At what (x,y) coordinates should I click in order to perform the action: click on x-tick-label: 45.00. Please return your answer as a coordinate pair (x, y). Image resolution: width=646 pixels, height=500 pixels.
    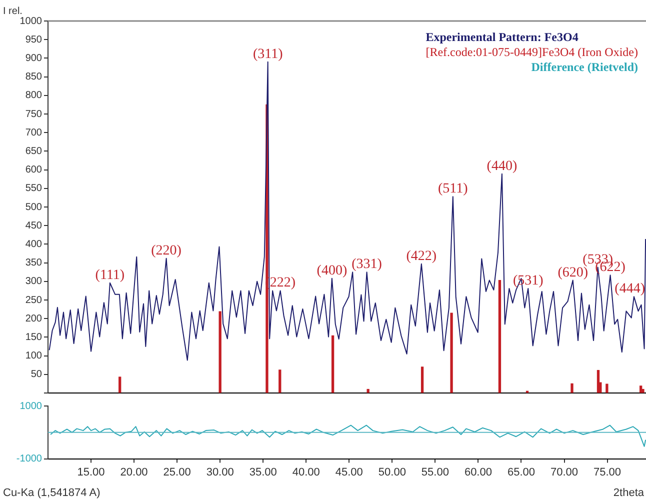
    Looking at the image, I should click on (349, 472).